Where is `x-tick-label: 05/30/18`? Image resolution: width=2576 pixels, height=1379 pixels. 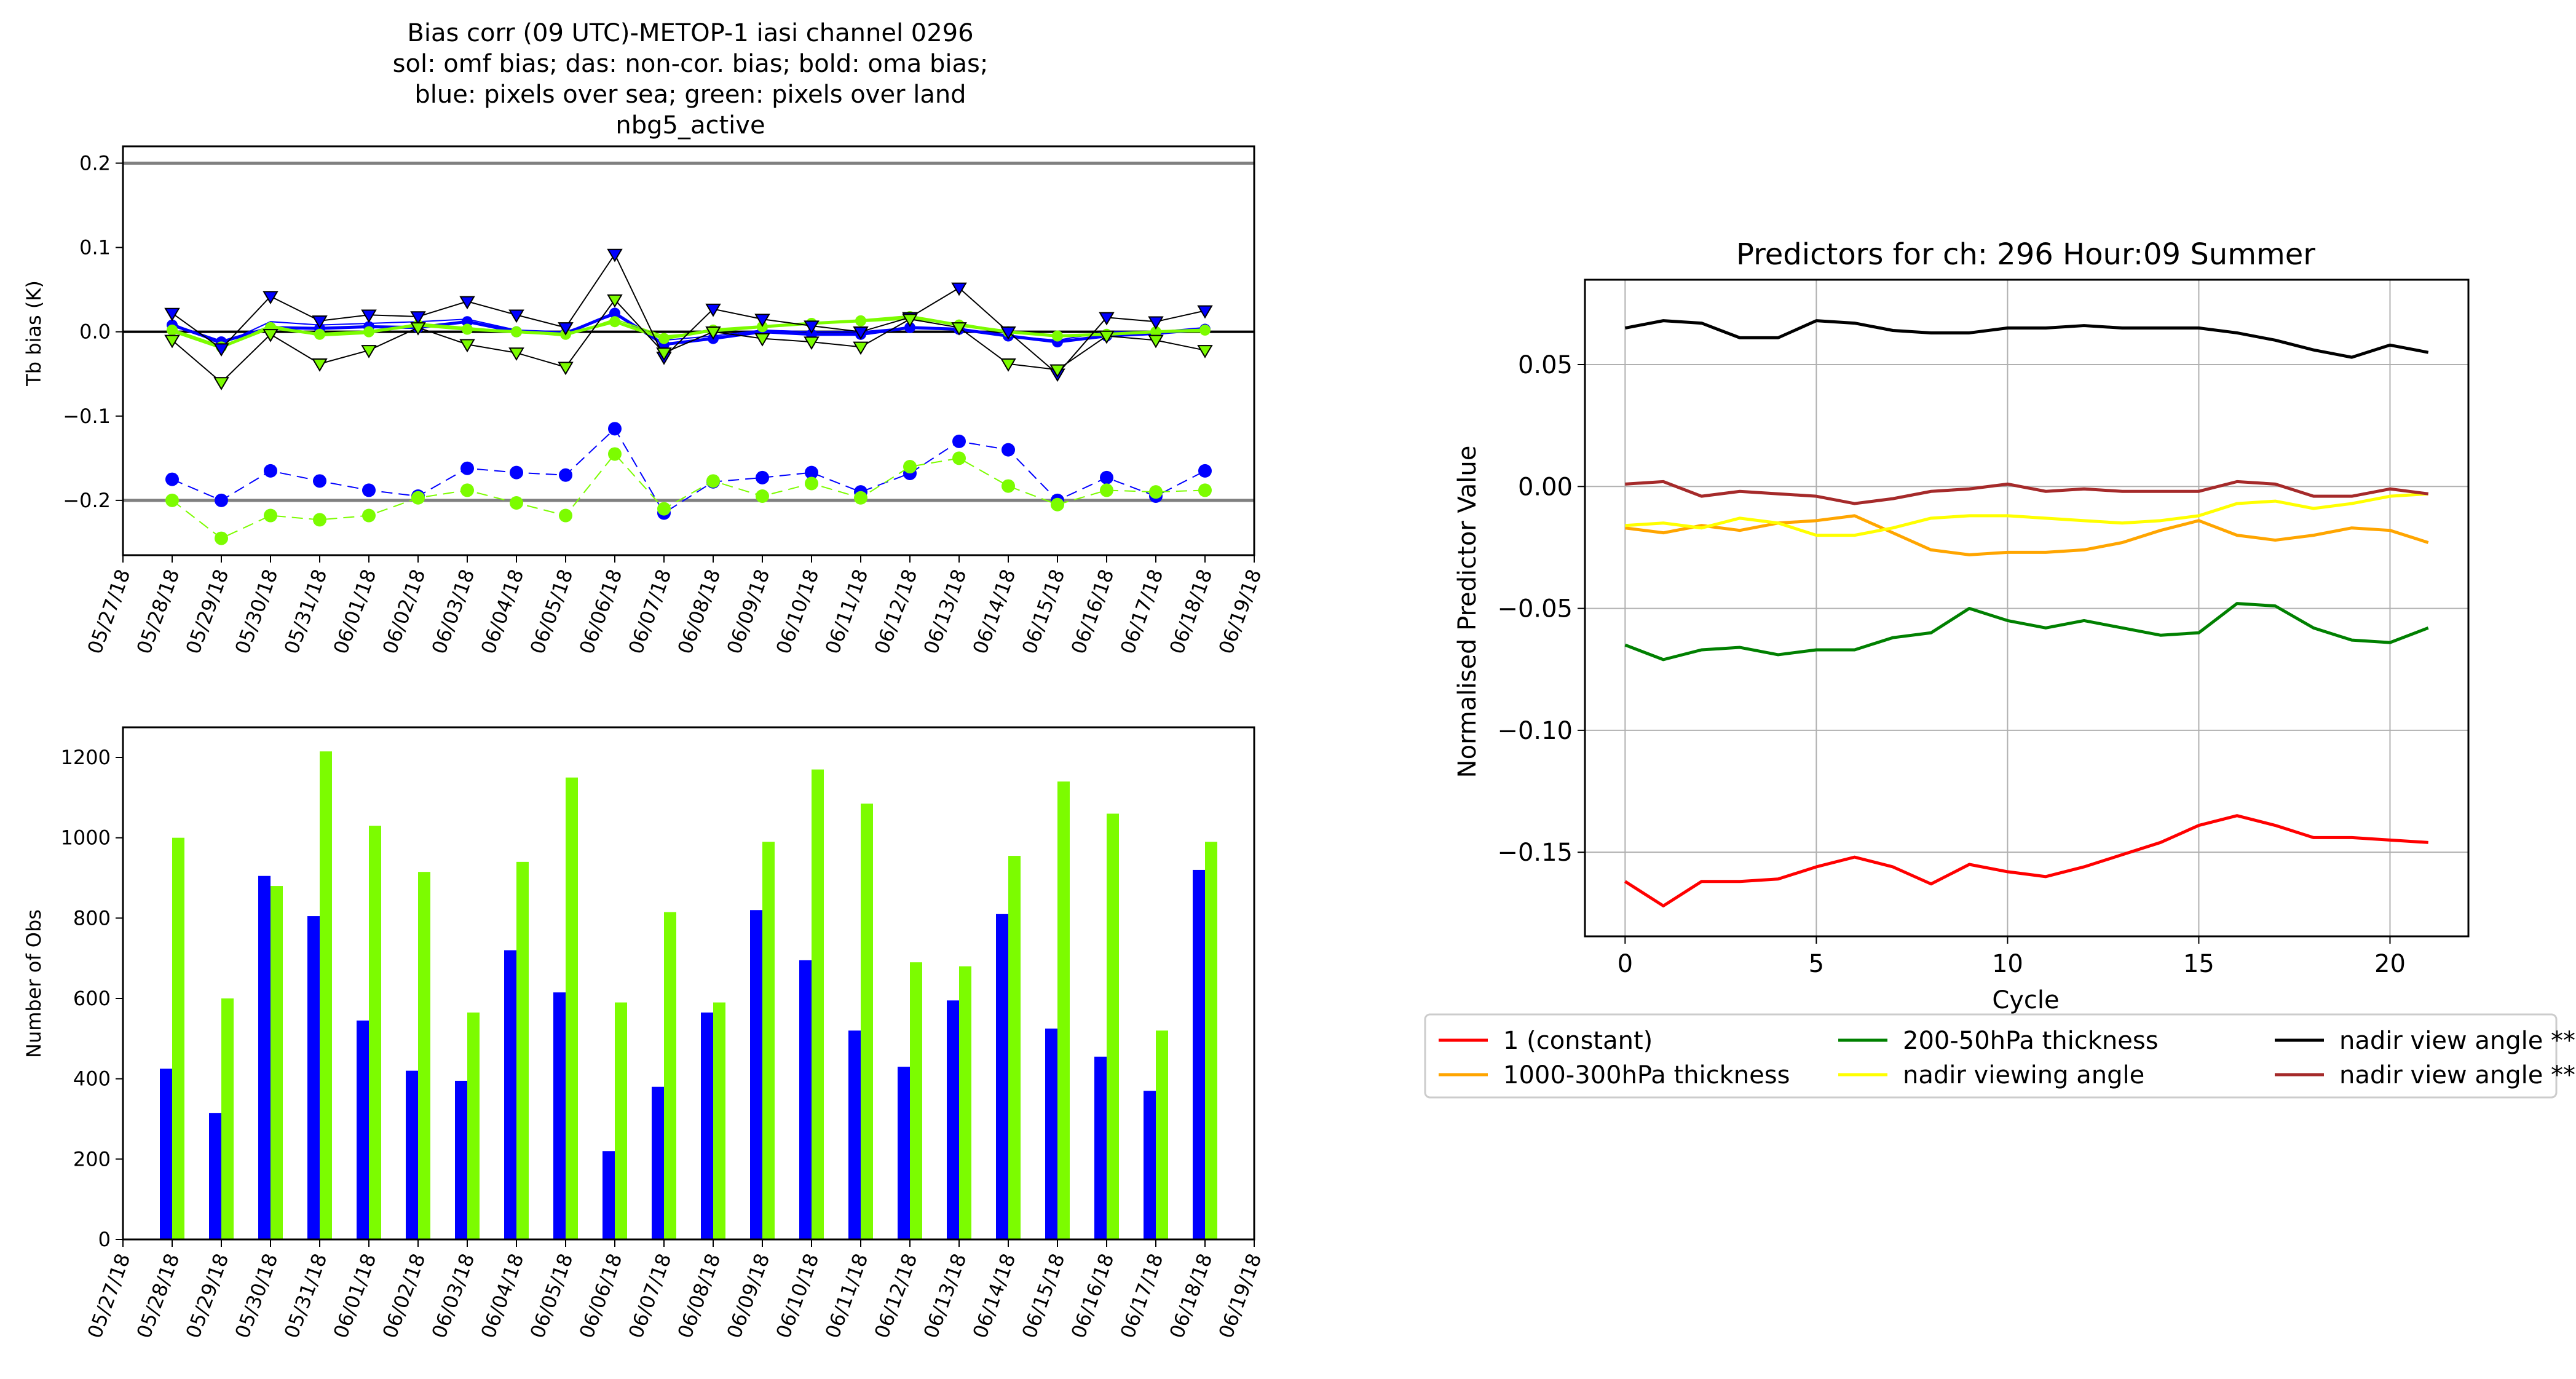
x-tick-label: 05/30/18 is located at coordinates (257, 611).